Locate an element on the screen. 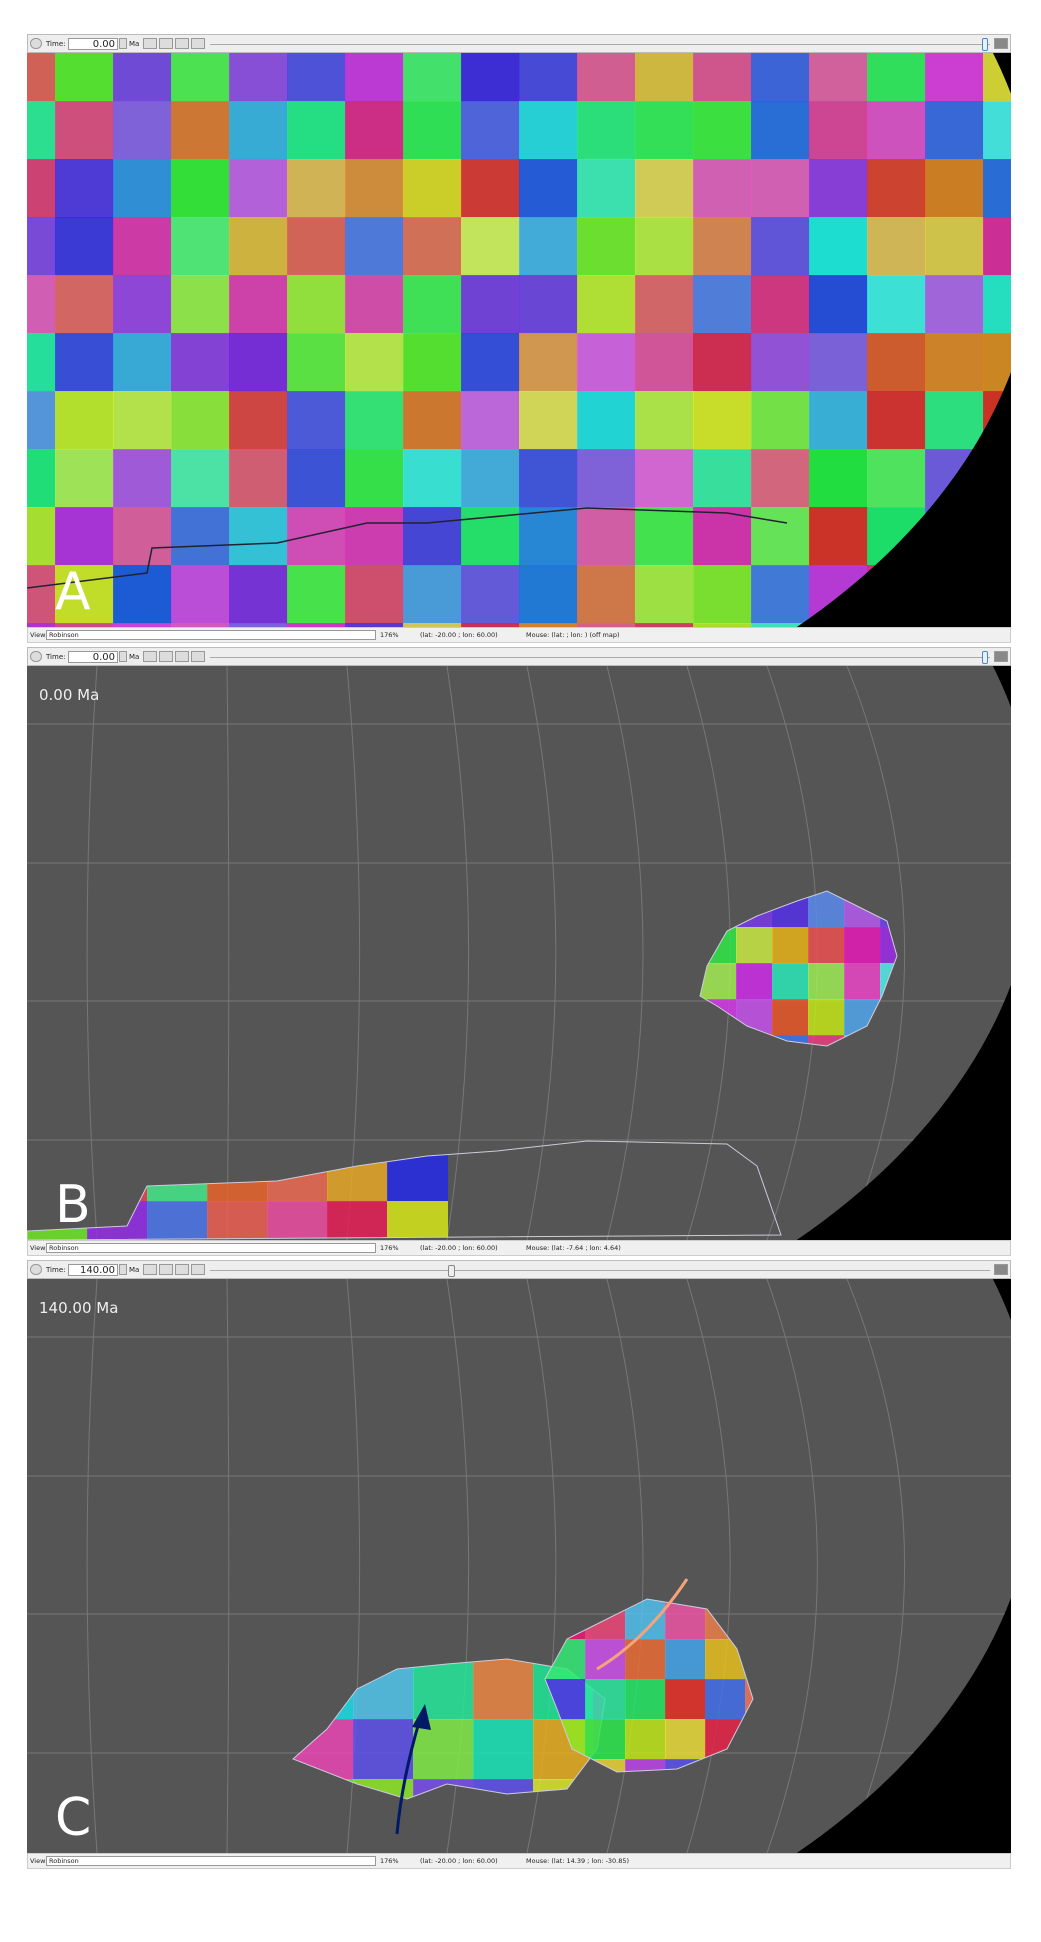  time-toolbar: Time: 0.00 Ma is located at coordinates (519, 43).